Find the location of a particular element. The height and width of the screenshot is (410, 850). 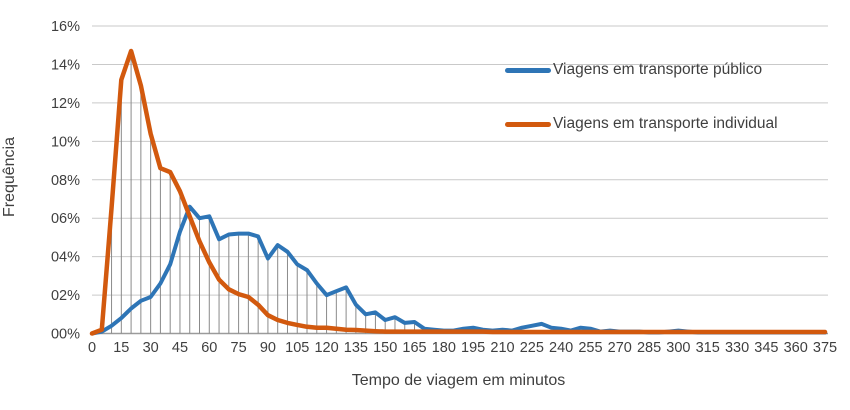

x-tick-label: 45 is located at coordinates (180, 348).